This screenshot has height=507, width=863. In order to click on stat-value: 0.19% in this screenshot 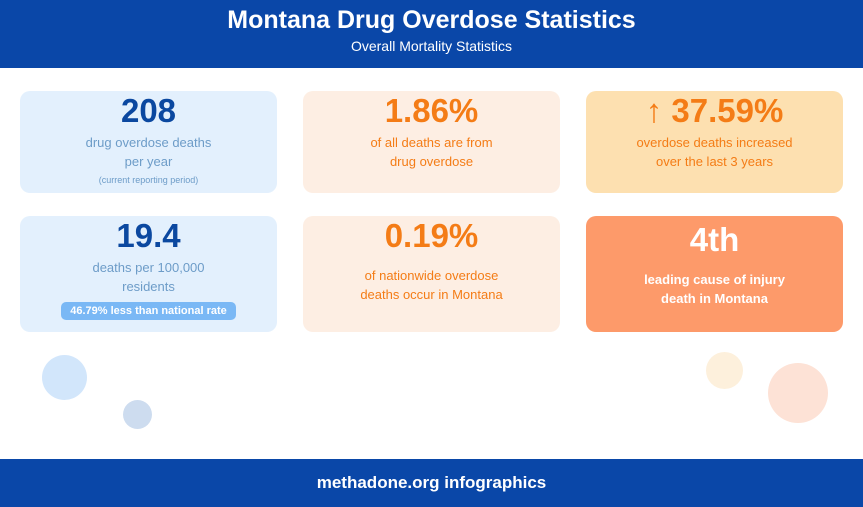, I will do `click(431, 235)`.